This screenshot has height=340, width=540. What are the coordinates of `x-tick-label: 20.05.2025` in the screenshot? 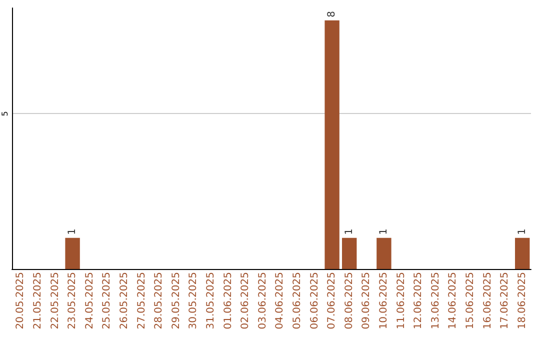 It's located at (20, 301).